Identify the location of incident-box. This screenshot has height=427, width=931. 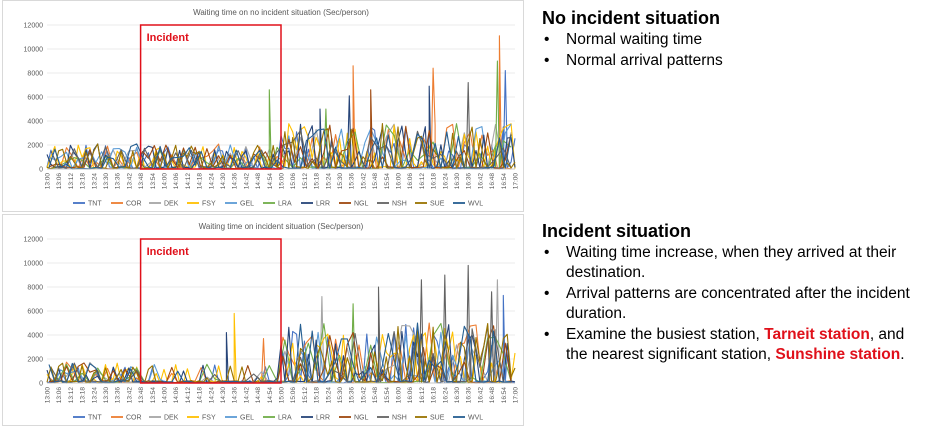
(210, 97).